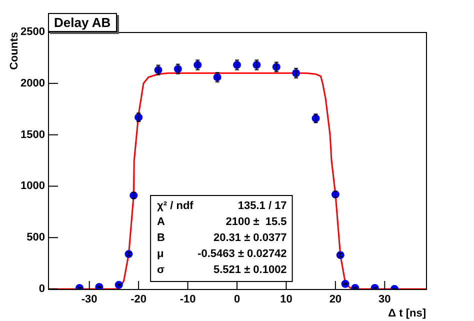 The width and height of the screenshot is (474, 321). I want to click on y-tick-label: 1000, so click(32, 186).